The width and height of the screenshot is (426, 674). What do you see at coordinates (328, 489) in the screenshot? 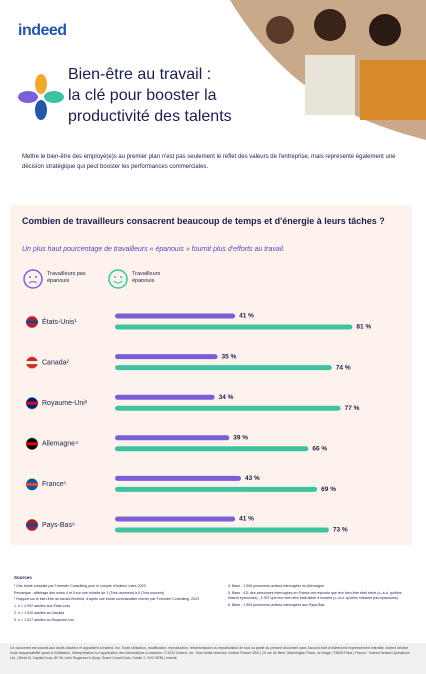
I see `value-label: 69 %` at bounding box center [328, 489].